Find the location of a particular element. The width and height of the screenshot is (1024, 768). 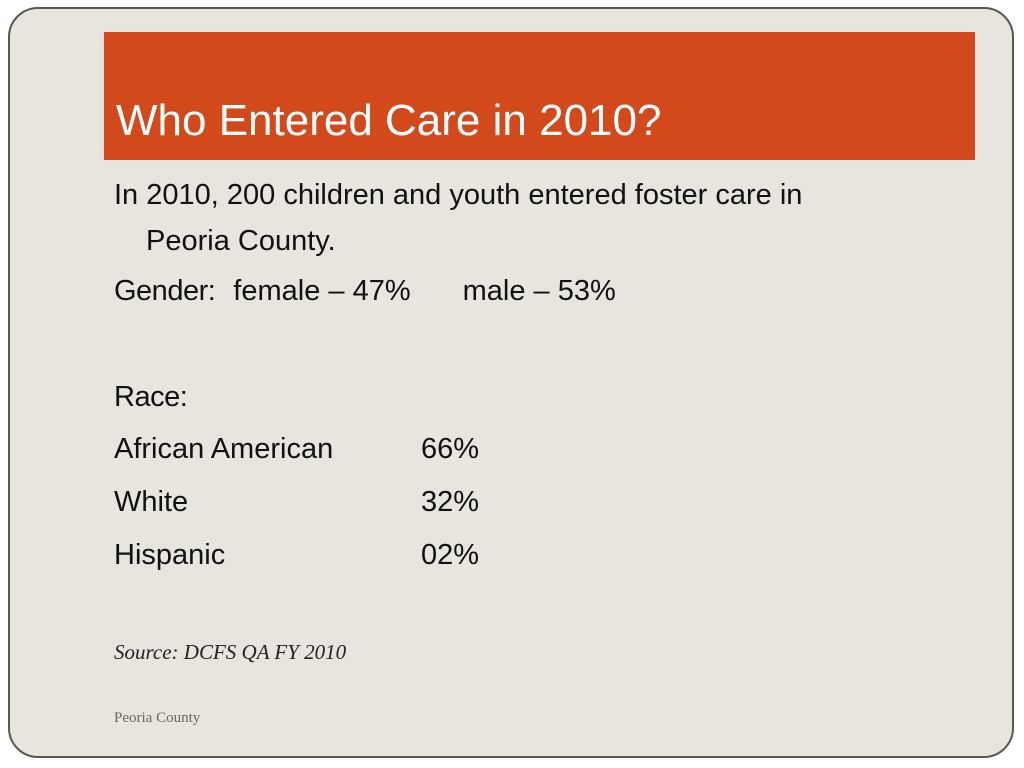

race-row-african-american: African American 66% is located at coordinates (296, 449).